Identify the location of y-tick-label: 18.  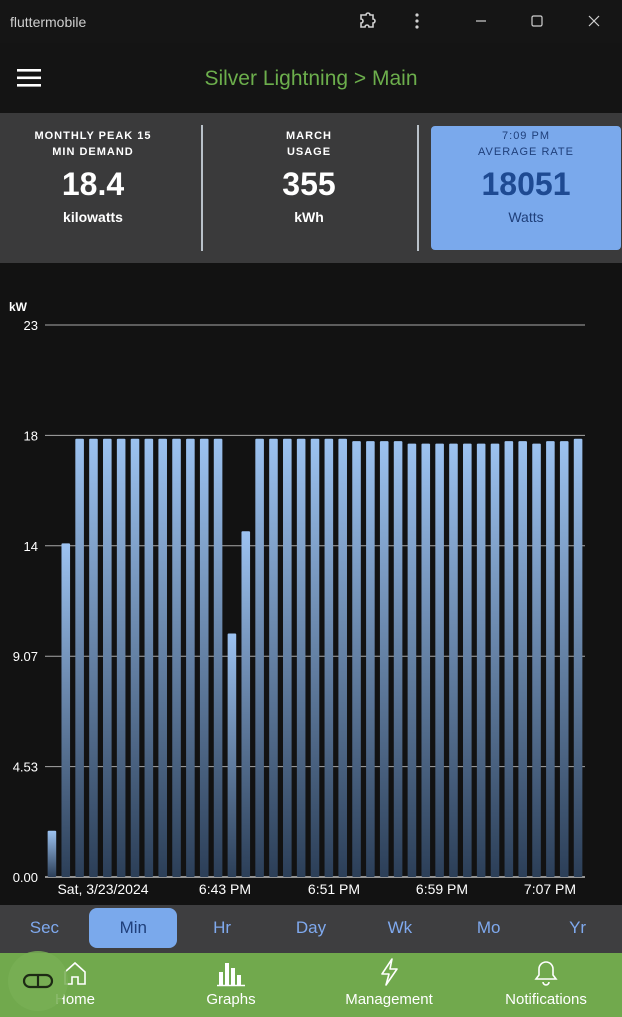
(31, 435).